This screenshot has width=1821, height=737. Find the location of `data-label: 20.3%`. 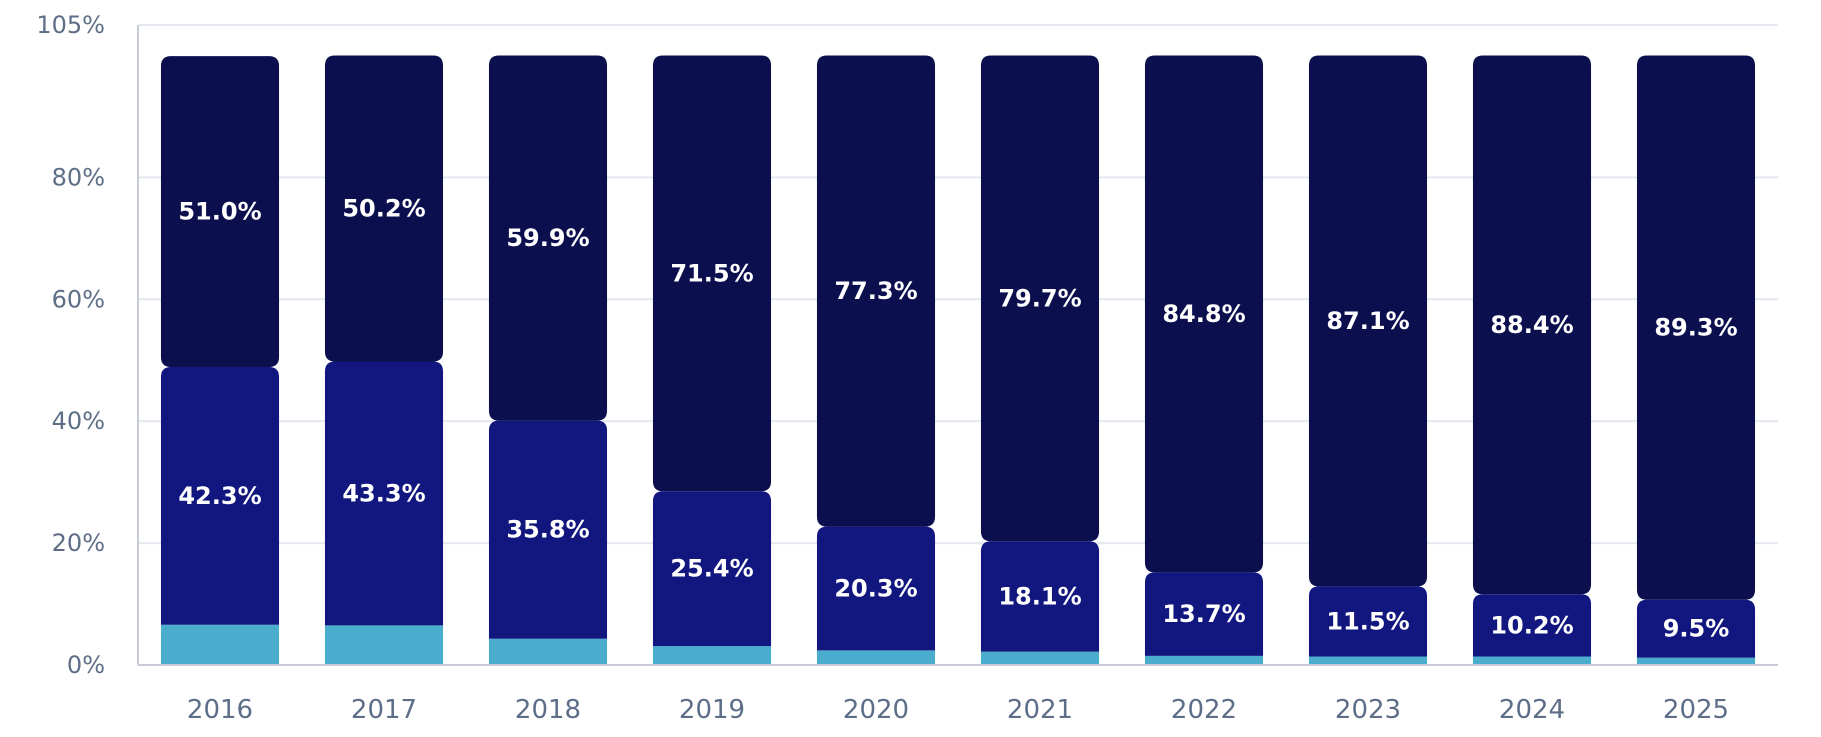

data-label: 20.3% is located at coordinates (875, 589).